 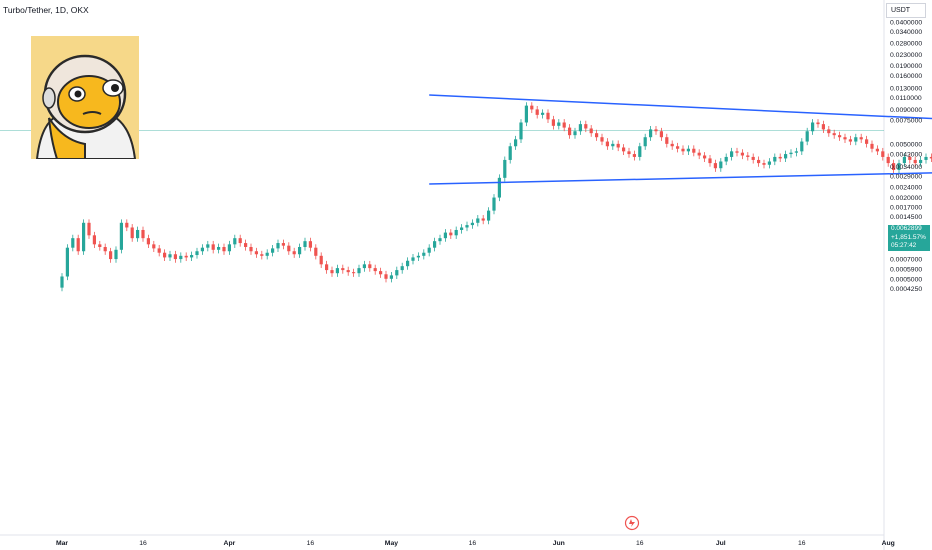 I want to click on trendline-upper, so click(x=680, y=115).